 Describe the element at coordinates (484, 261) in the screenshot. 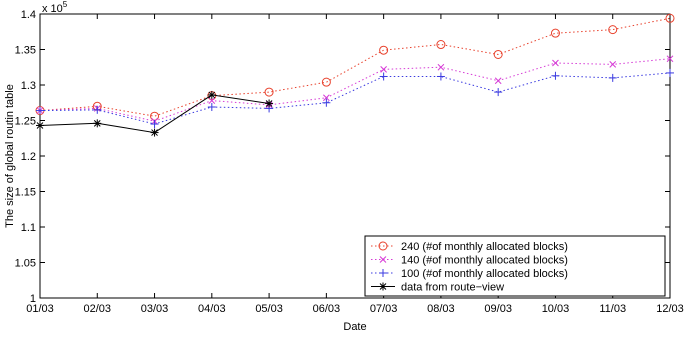

I see `legend-label: 140 (#of monthly allocated blocks)` at that location.